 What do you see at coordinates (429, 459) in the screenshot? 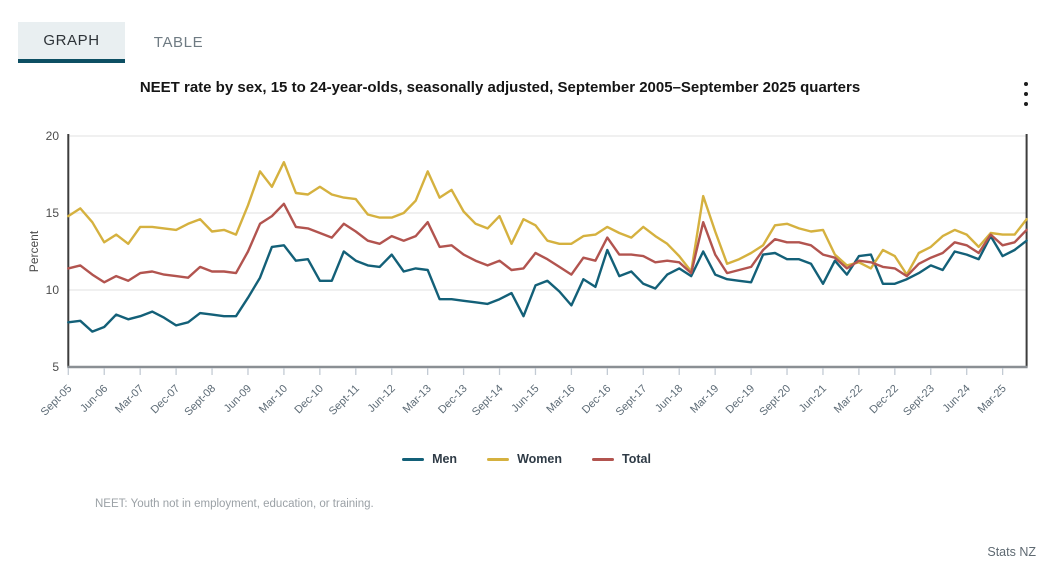
I see `legend-item-men: Men` at bounding box center [429, 459].